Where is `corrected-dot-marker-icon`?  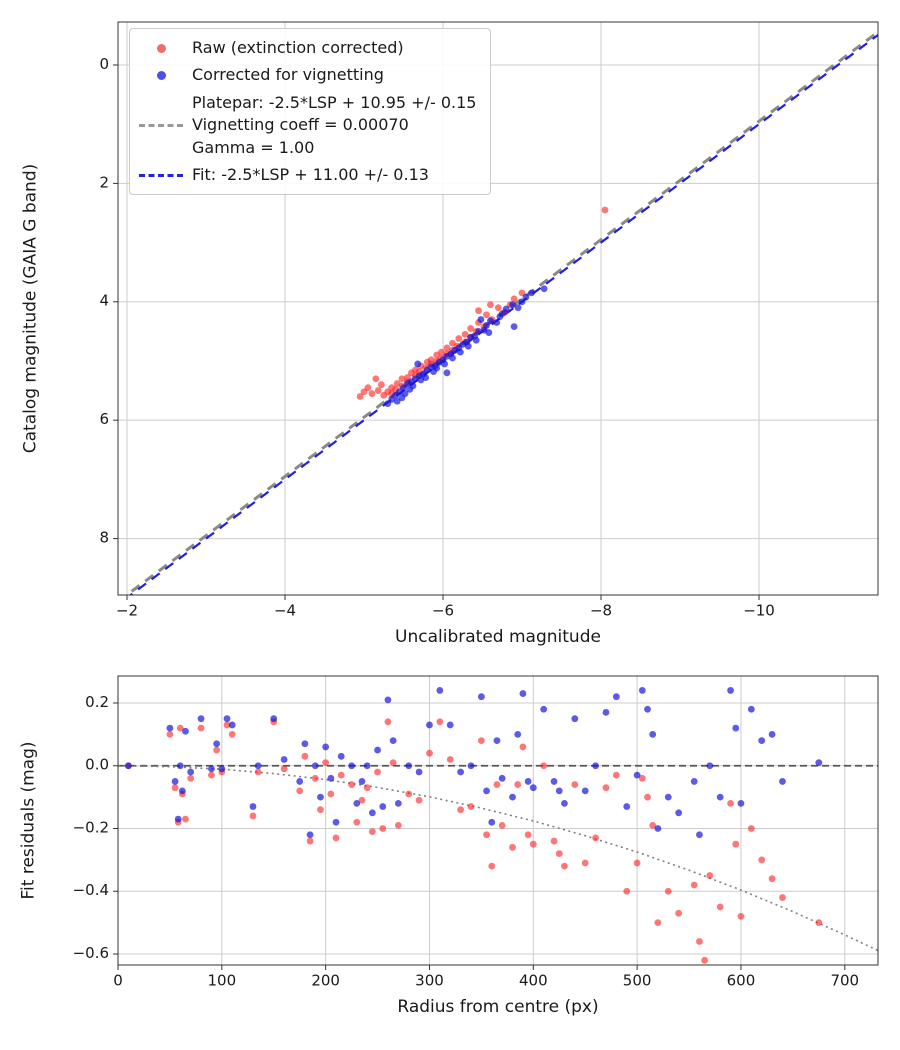
corrected-dot-marker-icon is located at coordinates (161, 76).